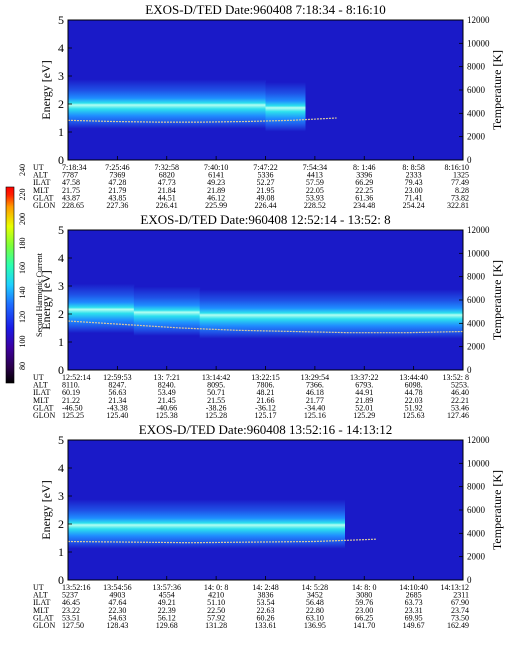 The width and height of the screenshot is (505, 649). Describe the element at coordinates (61, 496) in the screenshot. I see `y-tick-label: 3` at that location.